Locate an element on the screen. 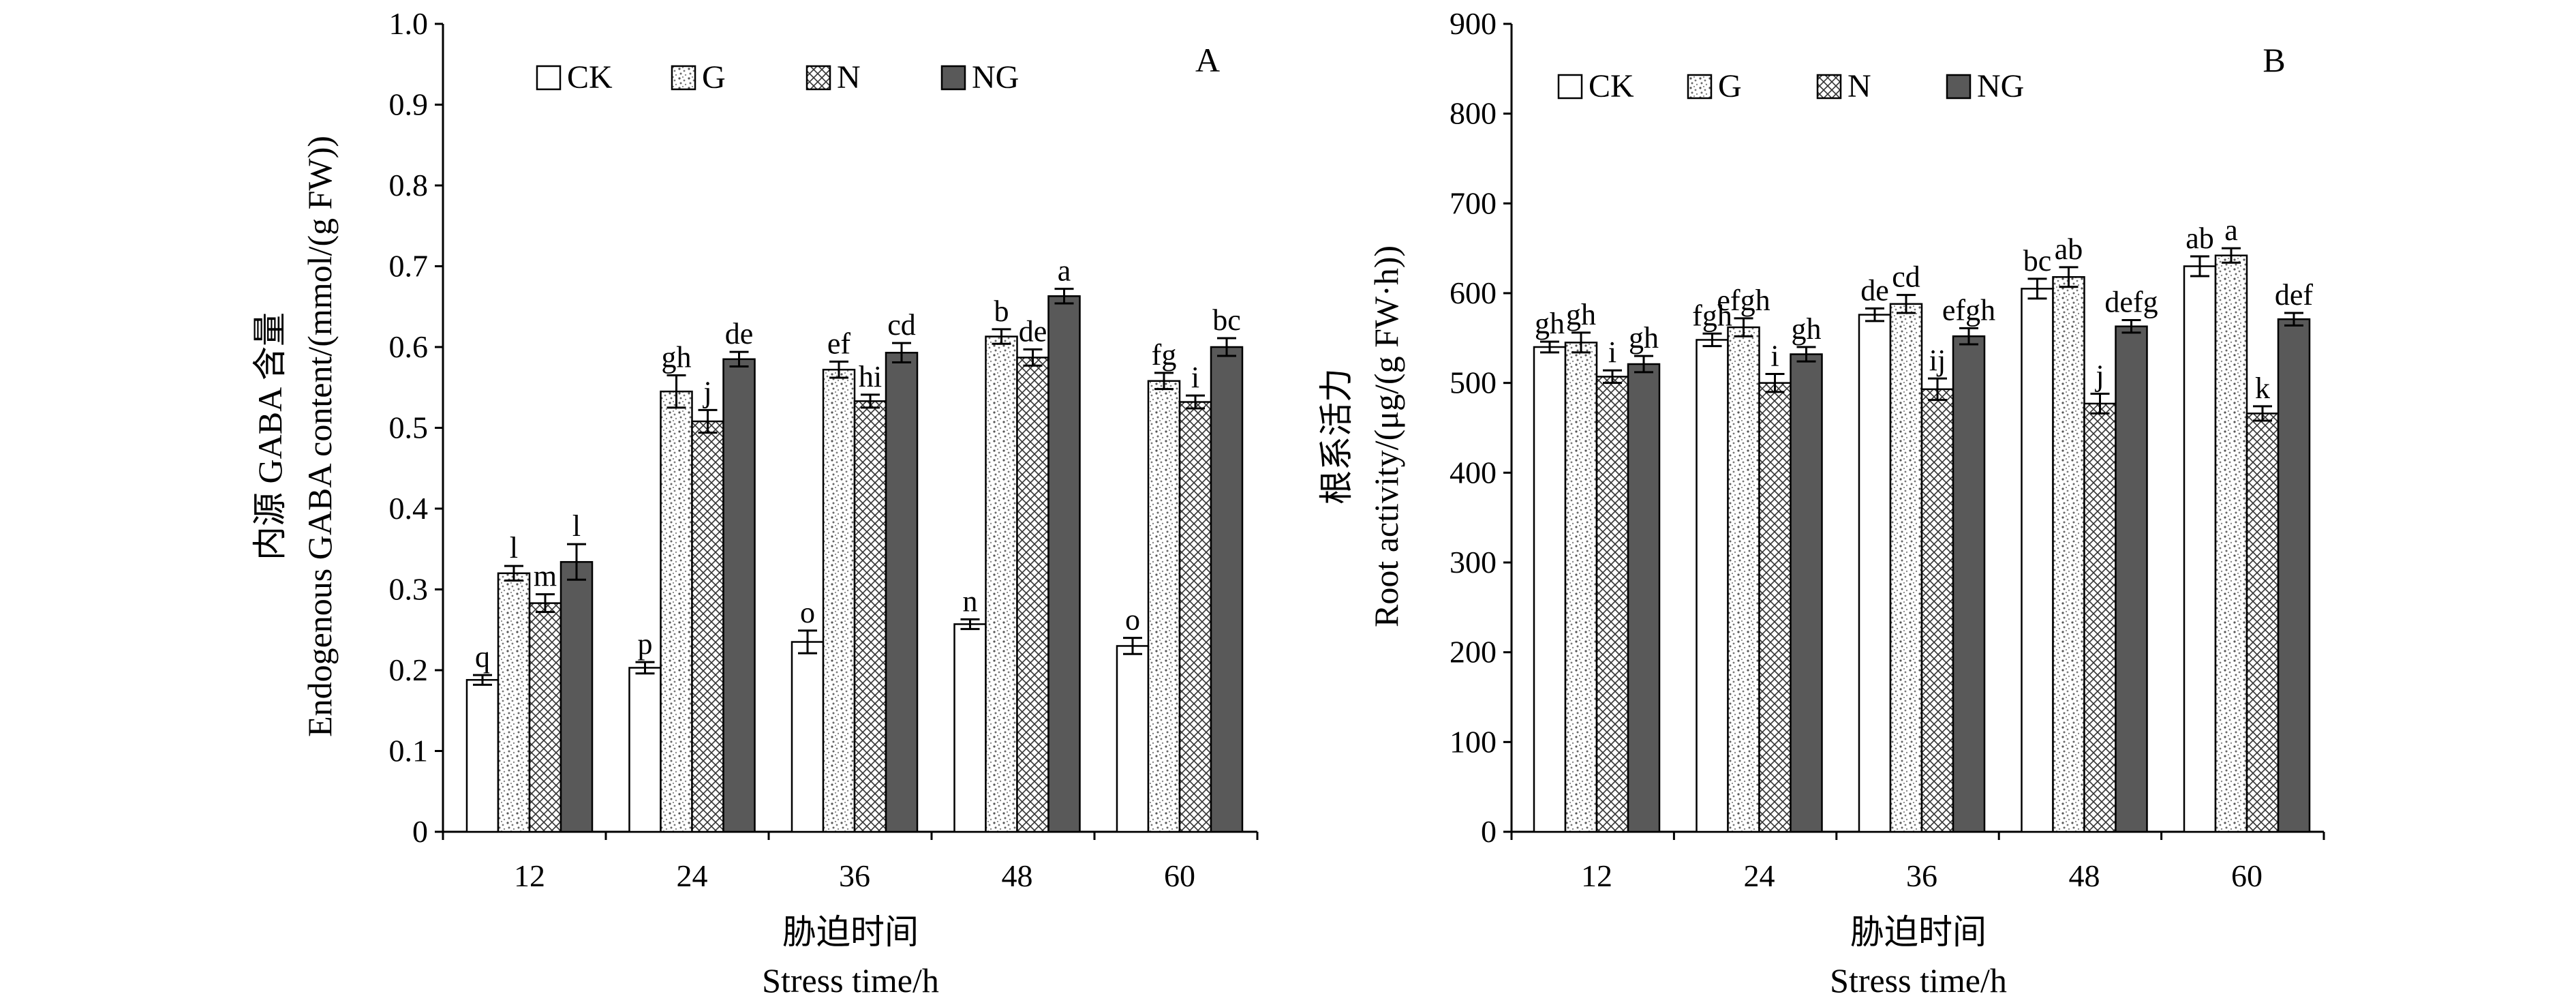 The height and width of the screenshot is (1007, 2576). panel-a-sig-label: j is located at coordinates (707, 392).